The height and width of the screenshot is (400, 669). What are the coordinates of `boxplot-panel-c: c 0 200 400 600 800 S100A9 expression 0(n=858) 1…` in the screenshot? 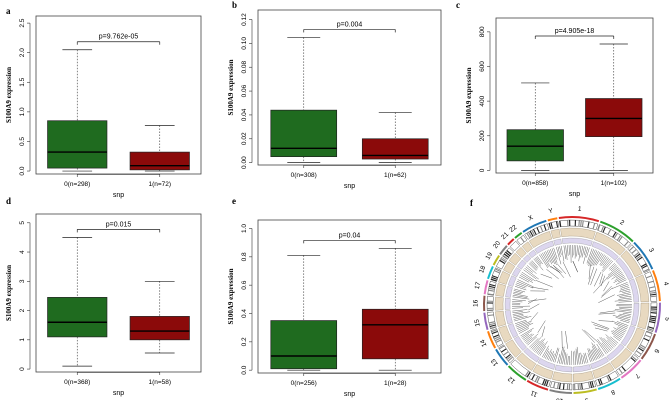 It's located at (555, 99).